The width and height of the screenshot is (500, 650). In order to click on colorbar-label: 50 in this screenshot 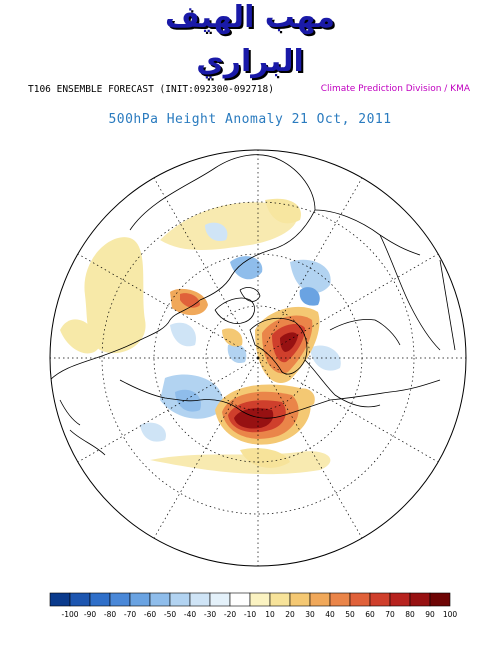, I will do `click(350, 614)`.